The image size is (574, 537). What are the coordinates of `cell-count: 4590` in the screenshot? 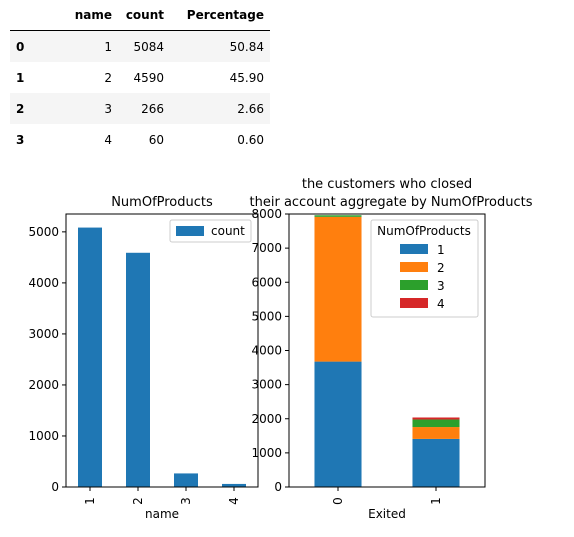 It's located at (148, 77).